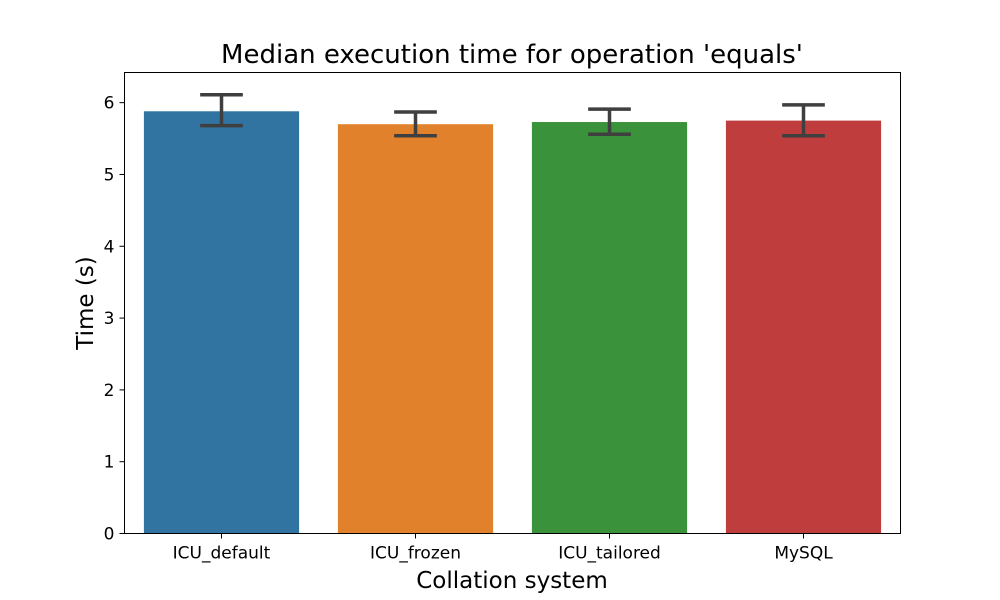 The width and height of the screenshot is (1000, 600). I want to click on x-tick-label: ICU_default, so click(222, 554).